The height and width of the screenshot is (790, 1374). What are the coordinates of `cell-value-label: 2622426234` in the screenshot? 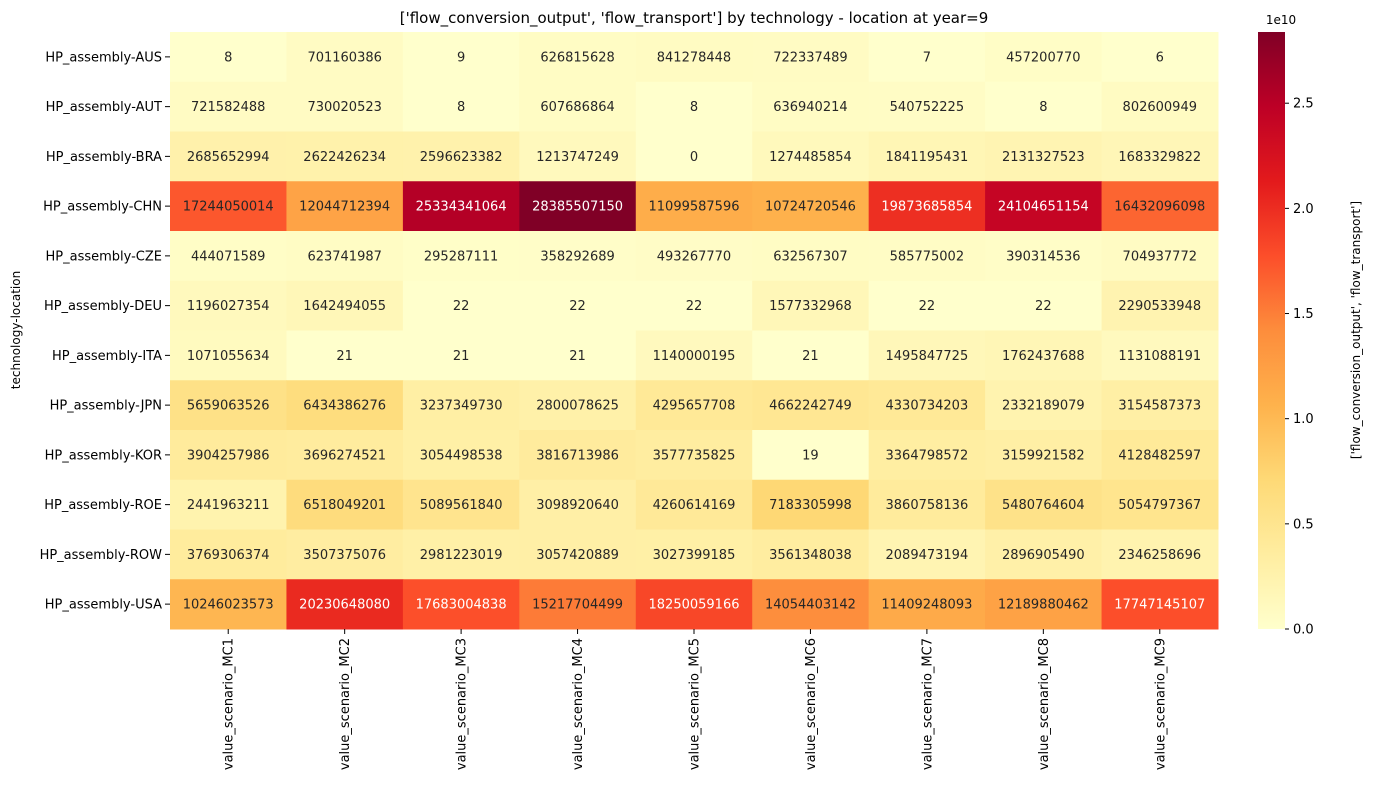 It's located at (344, 157).